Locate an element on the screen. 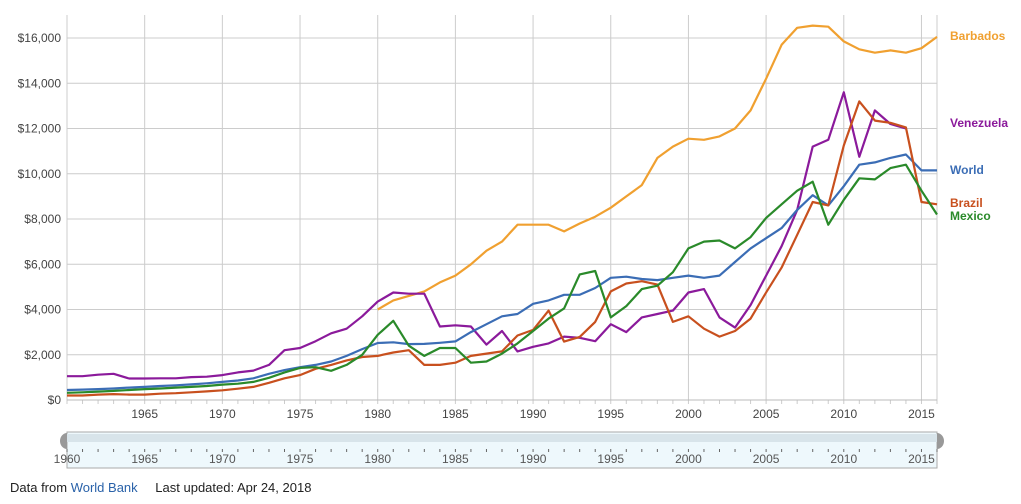 The height and width of the screenshot is (504, 1021). legend-label-mexico: Mexico is located at coordinates (970, 216).